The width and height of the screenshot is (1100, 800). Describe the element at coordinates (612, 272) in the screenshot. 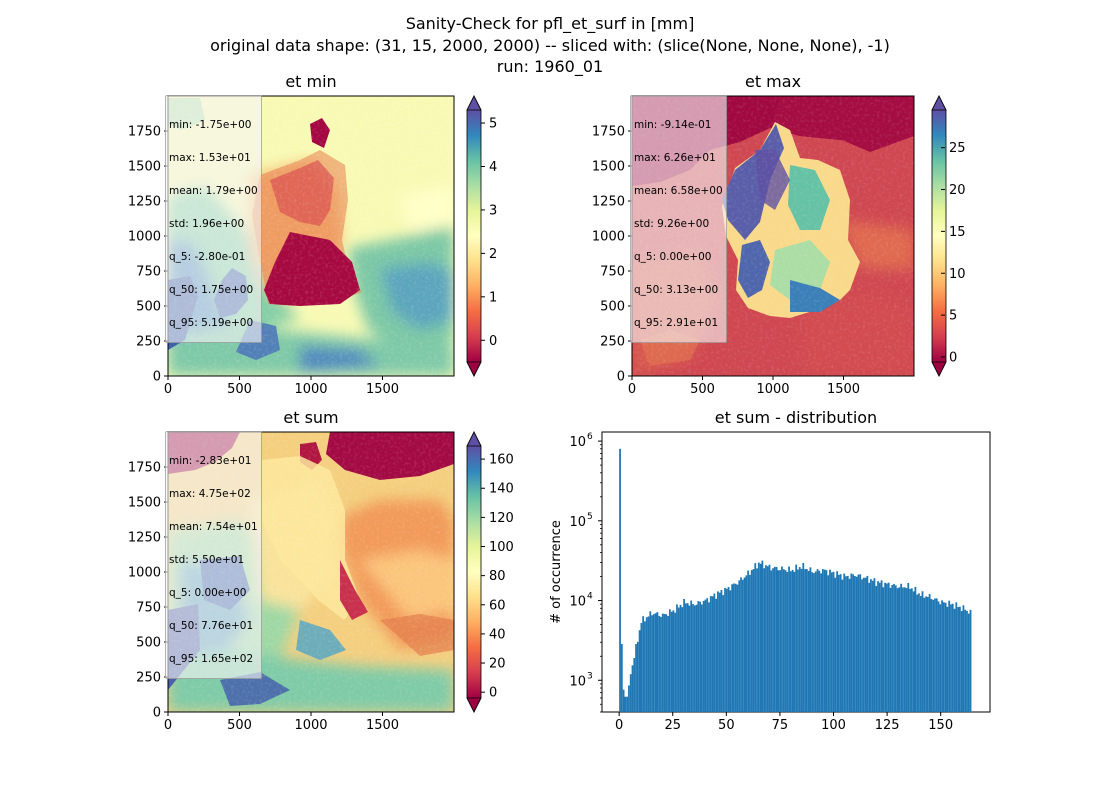

I see `et-max-ytick-label: 750` at that location.